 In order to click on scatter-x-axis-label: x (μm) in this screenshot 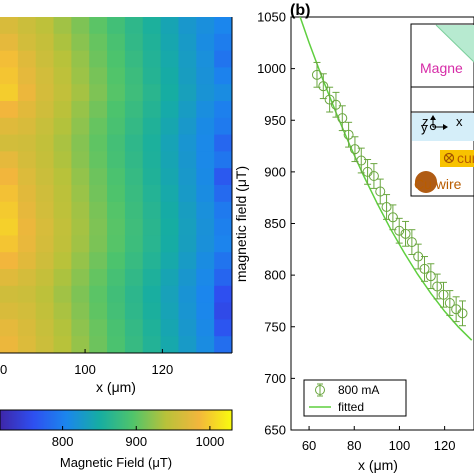, I will do `click(378, 465)`.